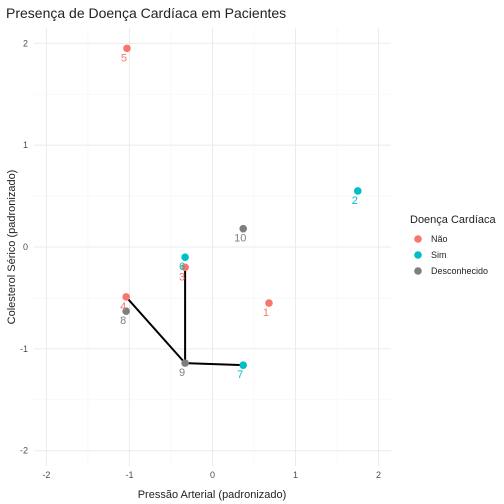 The width and height of the screenshot is (504, 504). What do you see at coordinates (378, 475) in the screenshot?
I see `x-tick-label: 2` at bounding box center [378, 475].